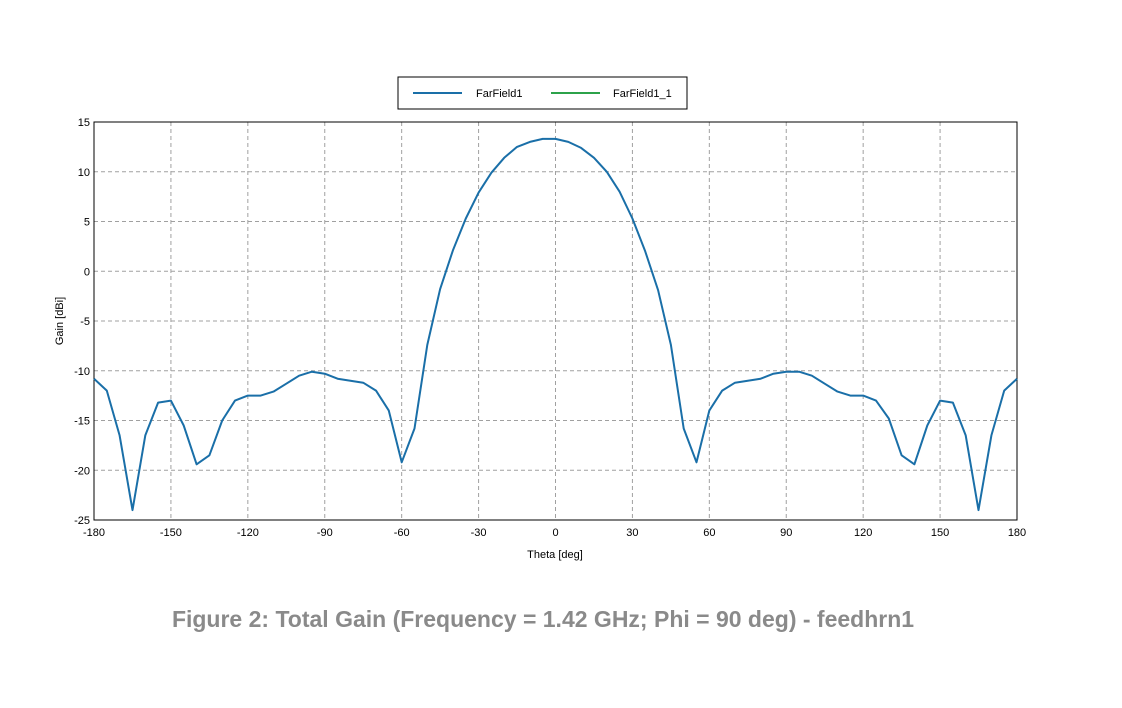 This screenshot has width=1122, height=708. Describe the element at coordinates (786, 533) in the screenshot. I see `x-tick-label: 90` at that location.